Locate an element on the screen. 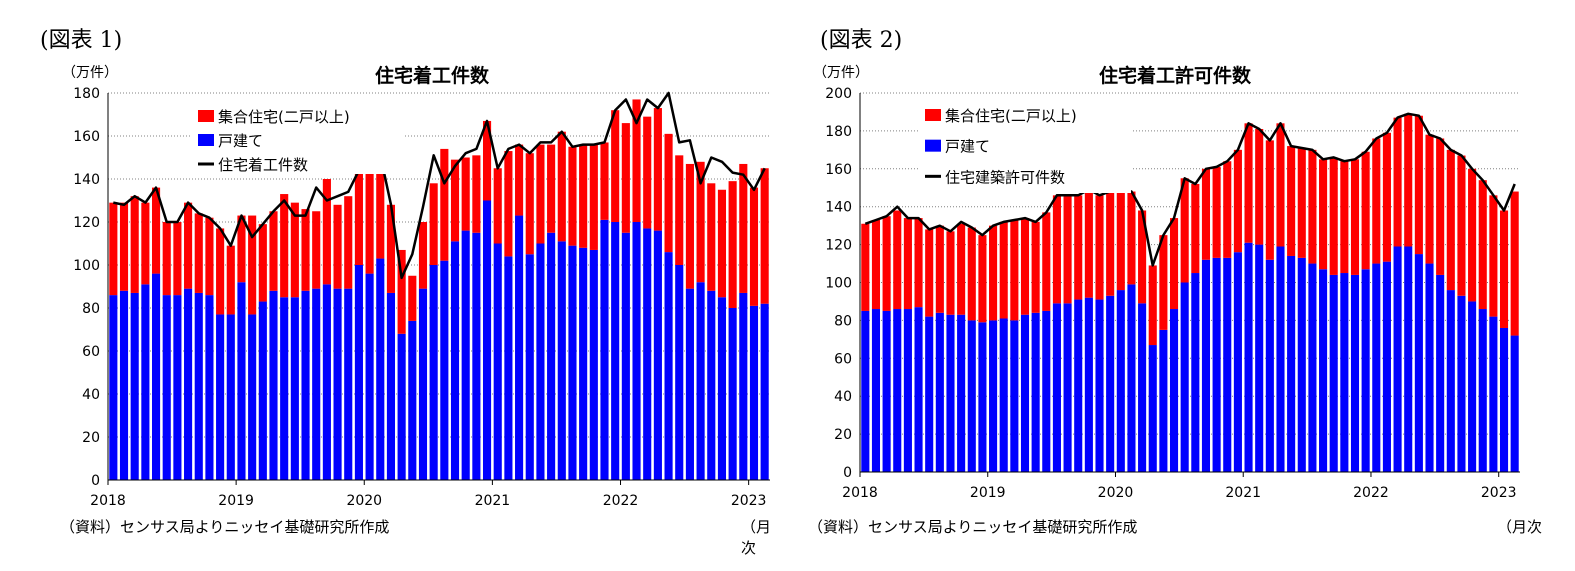 This screenshot has height=571, width=1575. x-tick-label: 2020 is located at coordinates (364, 501).